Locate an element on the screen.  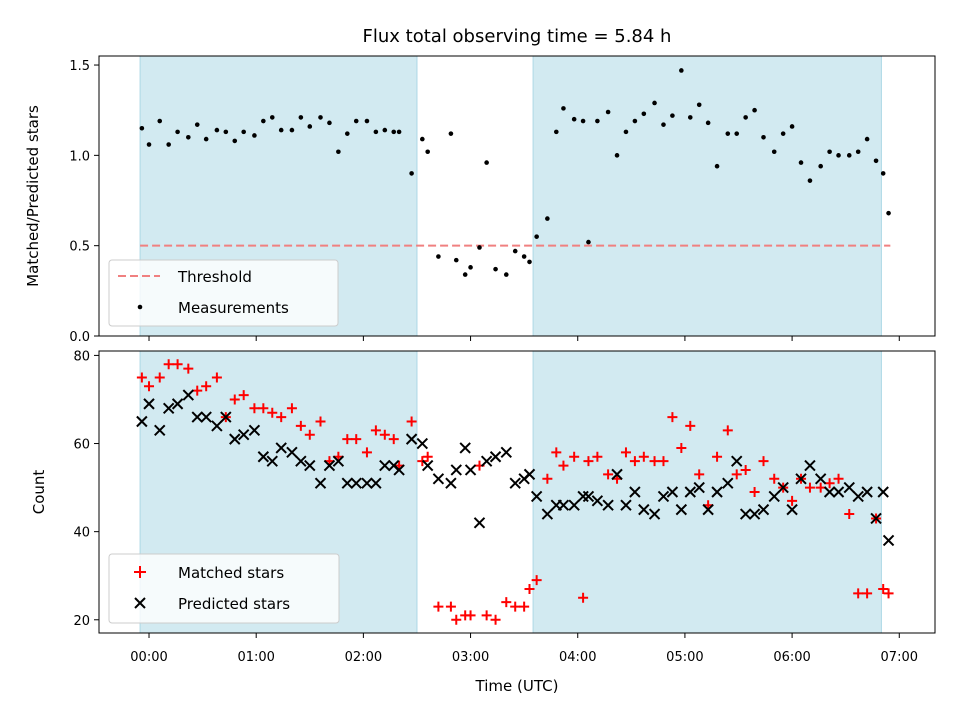
bottom-y-ticks: 20 40 60 80 is located at coordinates (86, 489).